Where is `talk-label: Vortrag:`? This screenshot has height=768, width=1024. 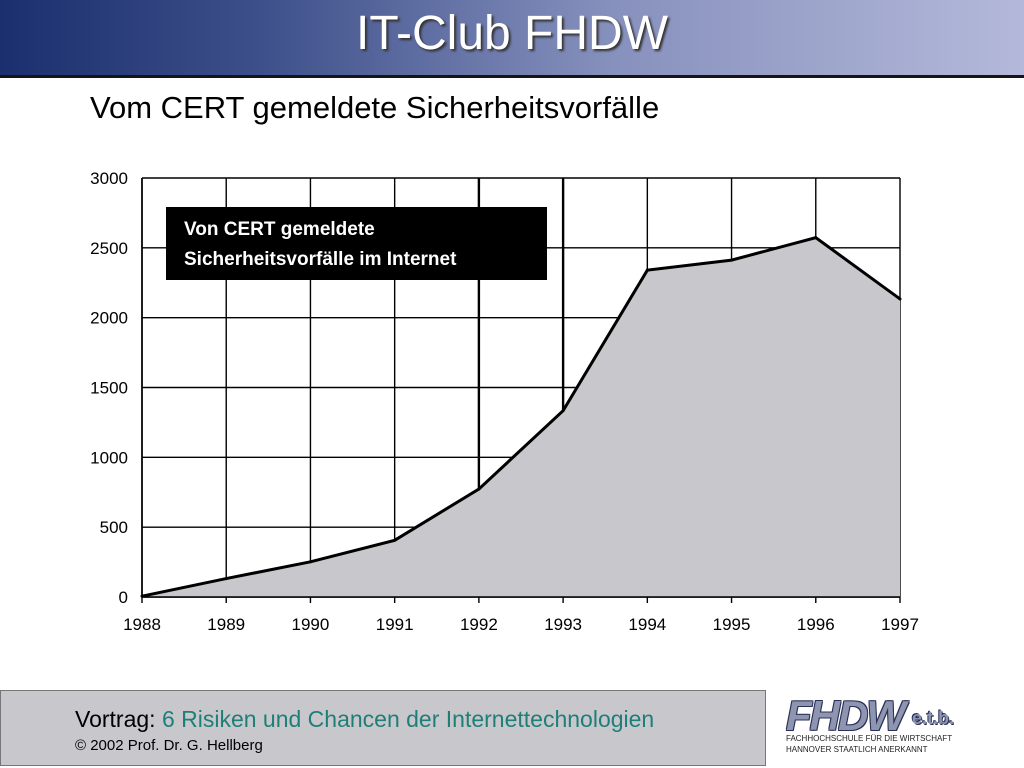 talk-label: Vortrag: is located at coordinates (115, 719).